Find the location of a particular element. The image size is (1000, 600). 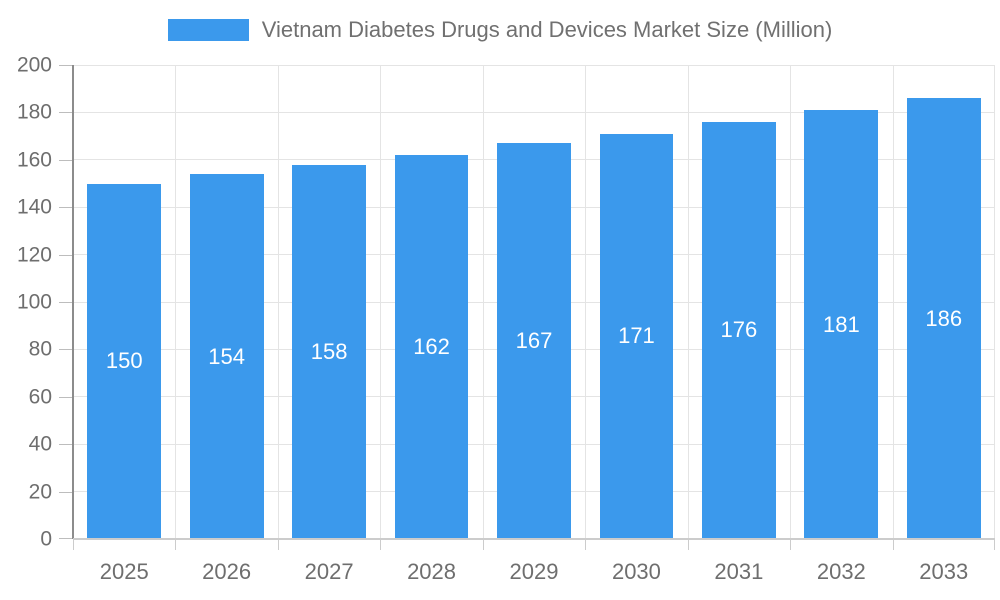

bar-value-label: 176 is located at coordinates (739, 330).